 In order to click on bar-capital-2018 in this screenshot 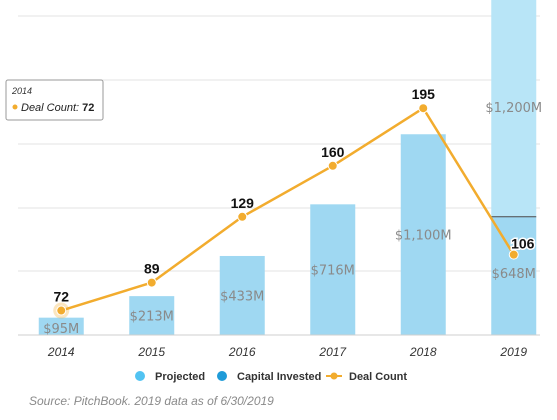, I will do `click(423, 234)`.